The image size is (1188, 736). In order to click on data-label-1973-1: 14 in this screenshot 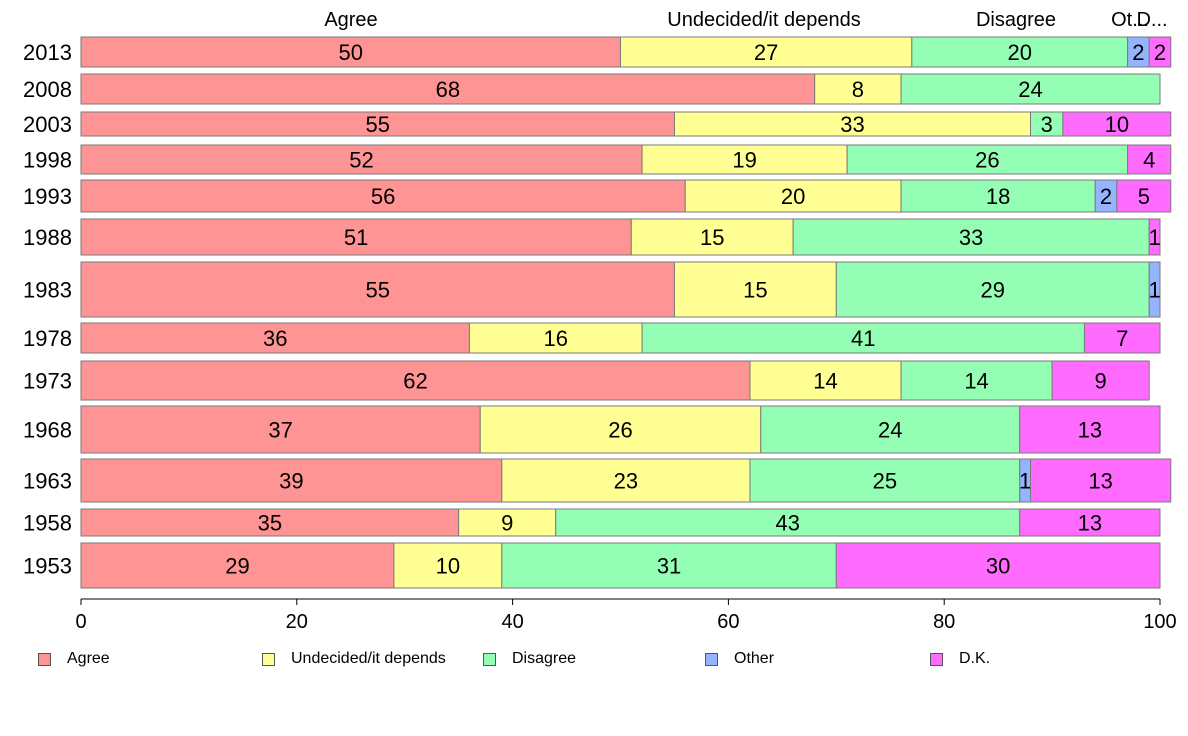, I will do `click(825, 381)`.